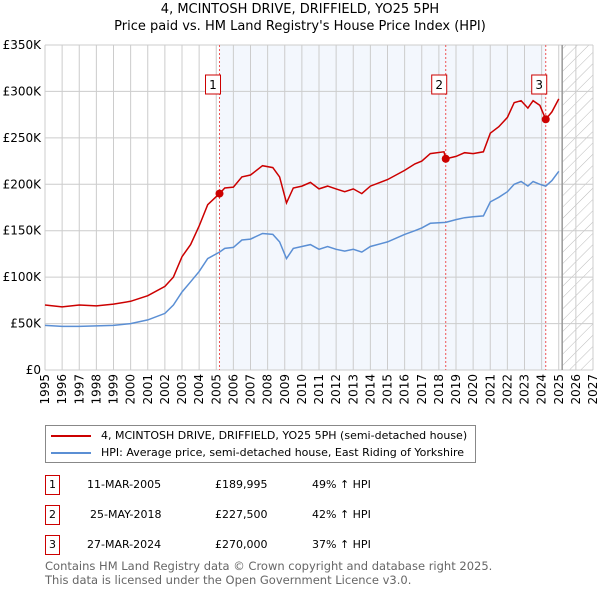 The image size is (600, 590). Describe the element at coordinates (23, 277) in the screenshot. I see `y-tick-label: £100K` at that location.